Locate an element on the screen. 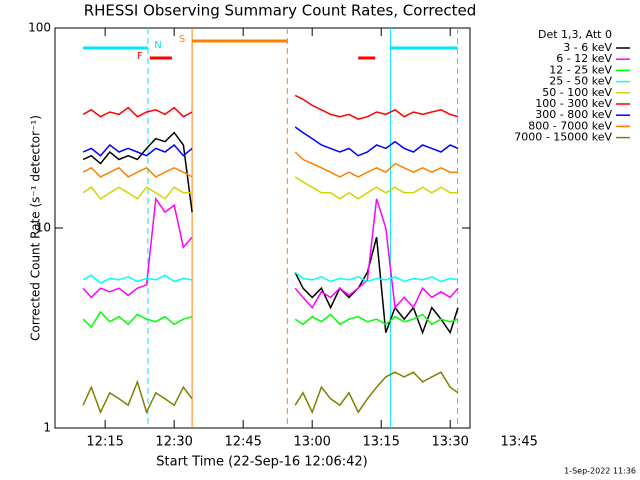 The image size is (640, 480). legend-label: 300 - 800 keV is located at coordinates (573, 114).